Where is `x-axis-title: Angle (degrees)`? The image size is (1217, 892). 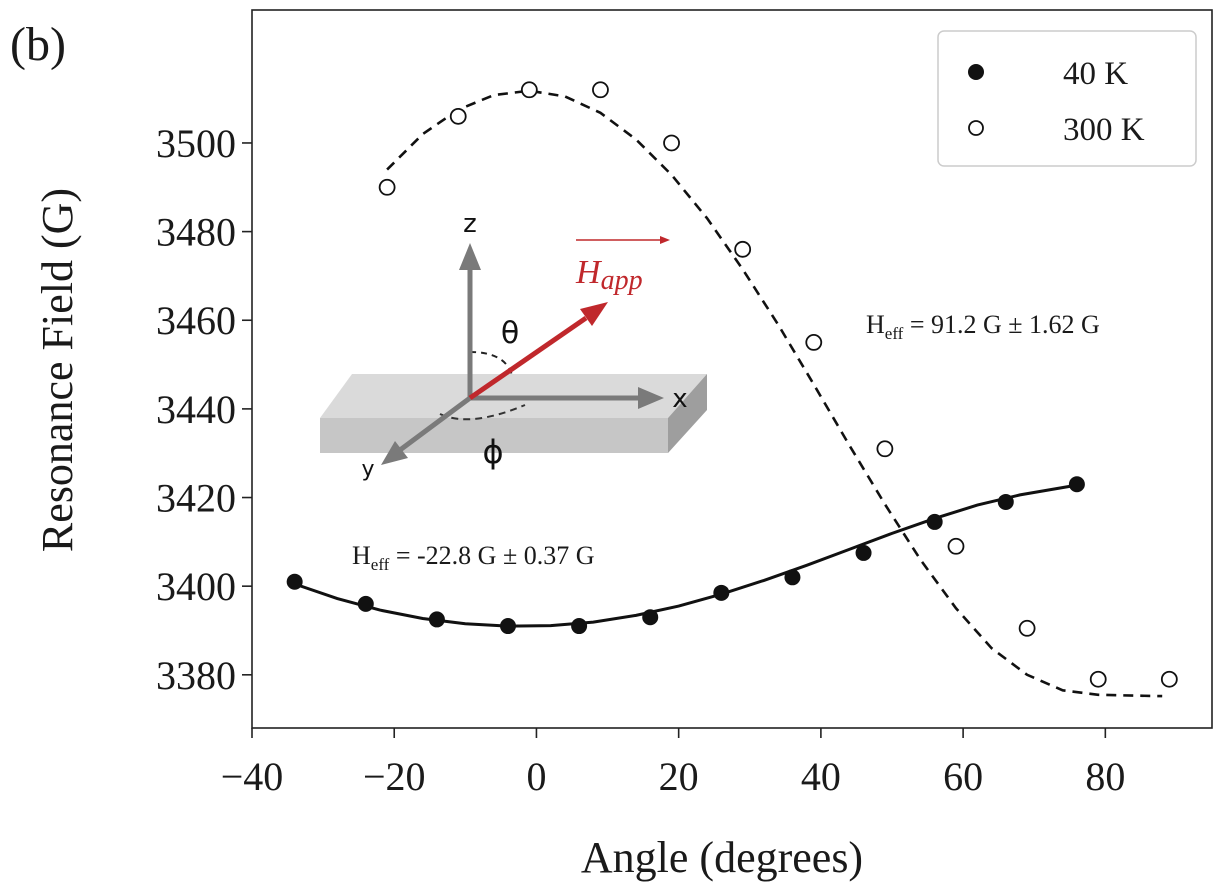 x-axis-title: Angle (degrees) is located at coordinates (722, 857).